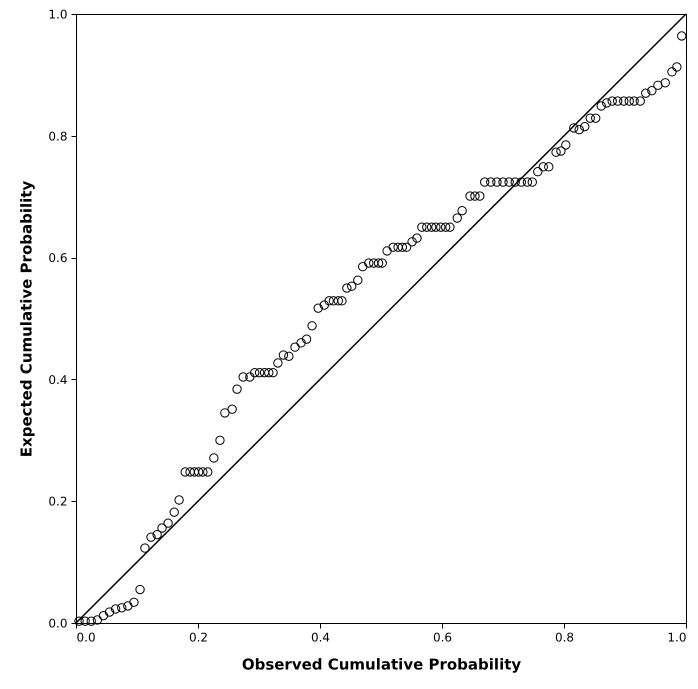 The image size is (698, 689). I want to click on x-tick-label: 0.6, so click(442, 637).